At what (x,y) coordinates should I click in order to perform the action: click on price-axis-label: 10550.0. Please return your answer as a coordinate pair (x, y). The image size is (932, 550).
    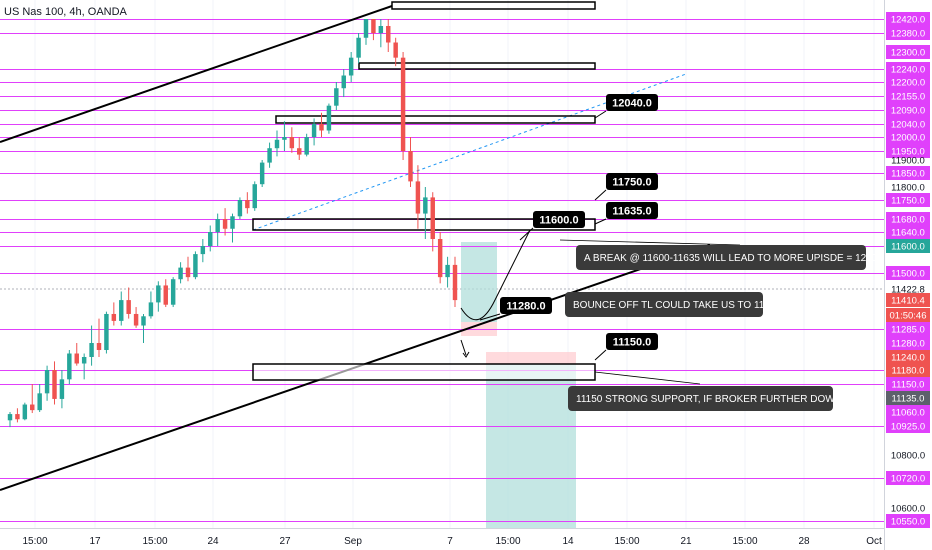
    Looking at the image, I should click on (908, 522).